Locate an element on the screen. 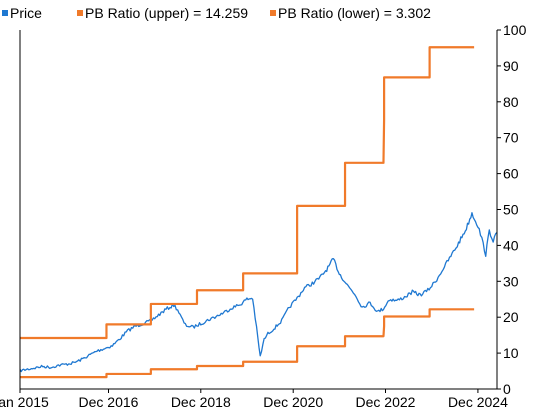 Image resolution: width=540 pixels, height=420 pixels. y-axis-ticks: 0 10 20 30 40 50 60 70 80 90 100 is located at coordinates (512, 209).